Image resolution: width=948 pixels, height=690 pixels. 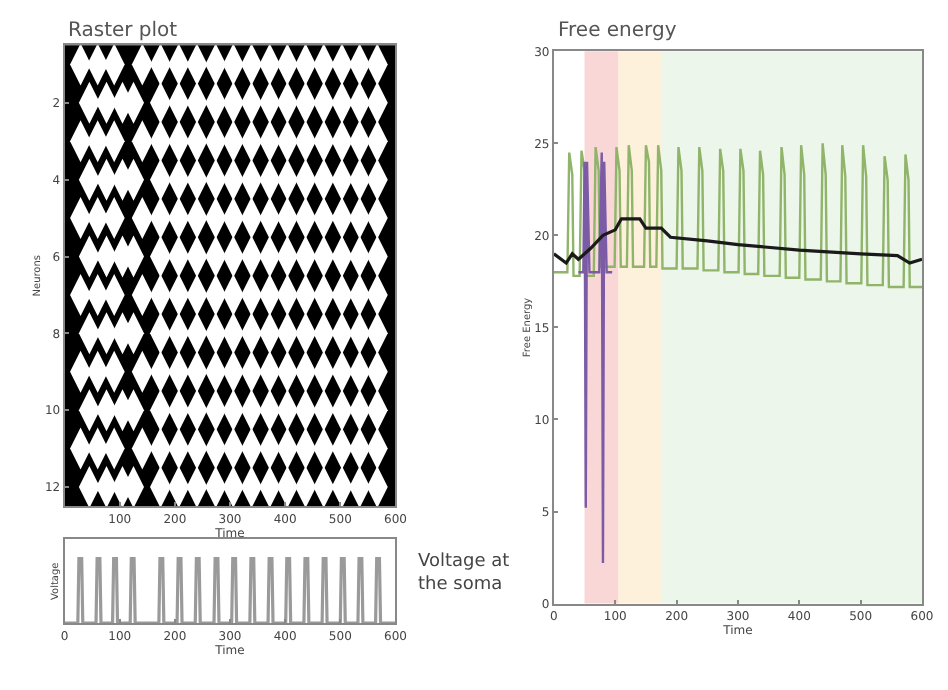 What do you see at coordinates (464, 574) in the screenshot?
I see `text: Voltage at the soma` at bounding box center [464, 574].